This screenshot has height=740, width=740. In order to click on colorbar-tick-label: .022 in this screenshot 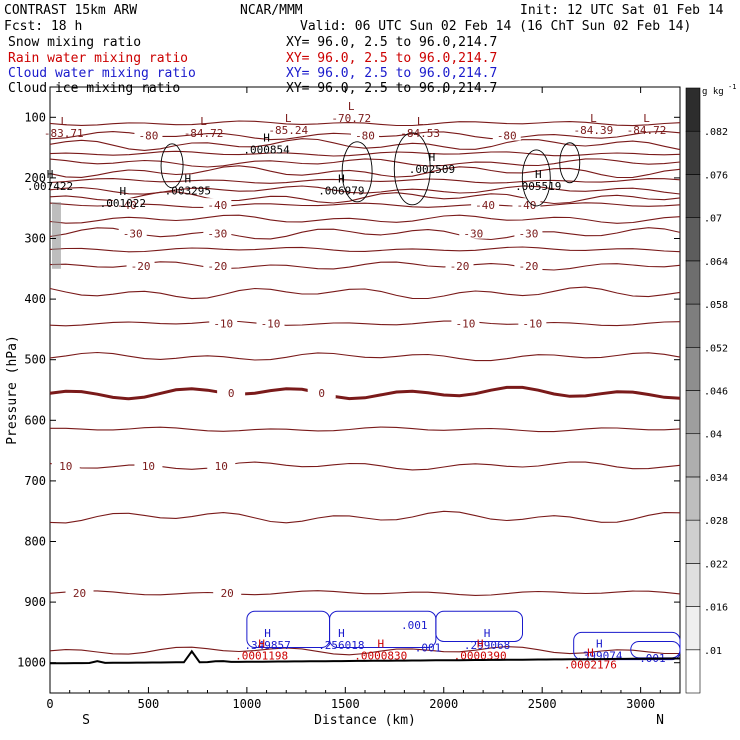, I will do `click(716, 564)`.